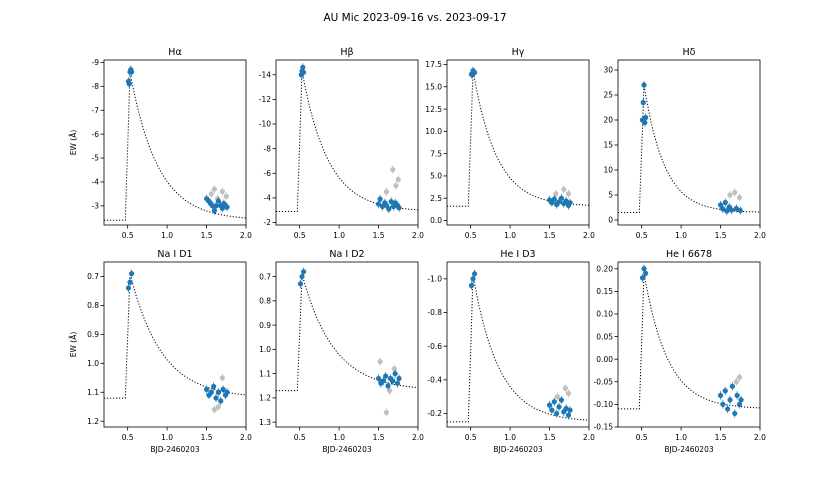  Describe the element at coordinates (608, 145) in the screenshot. I see `y-tick-label: 15` at that location.